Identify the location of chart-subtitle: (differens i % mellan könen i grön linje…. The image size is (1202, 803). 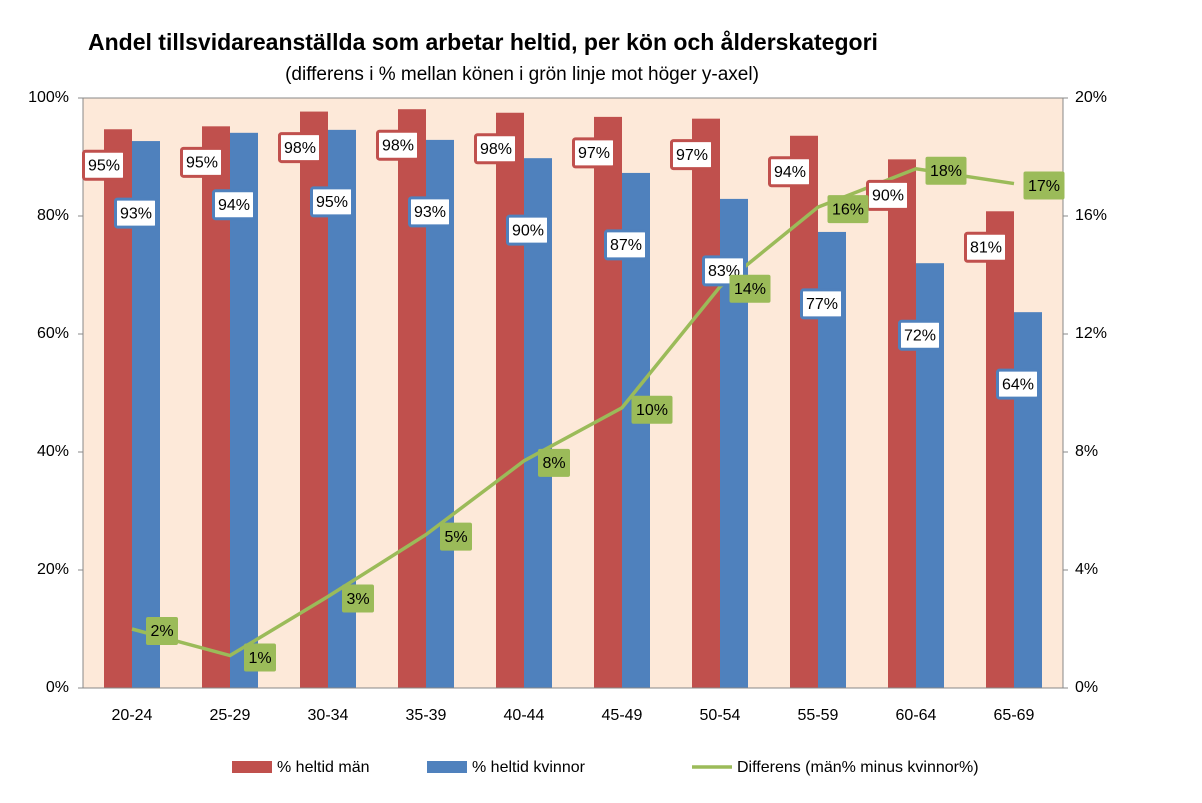
(522, 74).